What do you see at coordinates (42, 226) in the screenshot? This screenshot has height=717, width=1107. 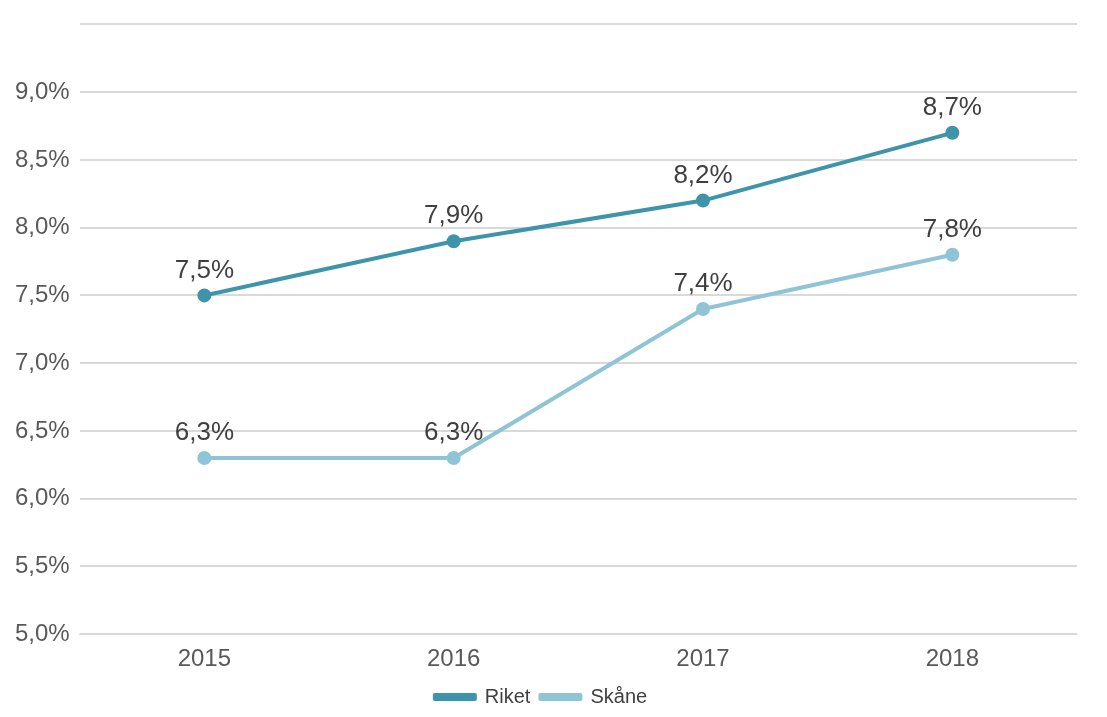 I see `y-tick-label: 8,0%` at bounding box center [42, 226].